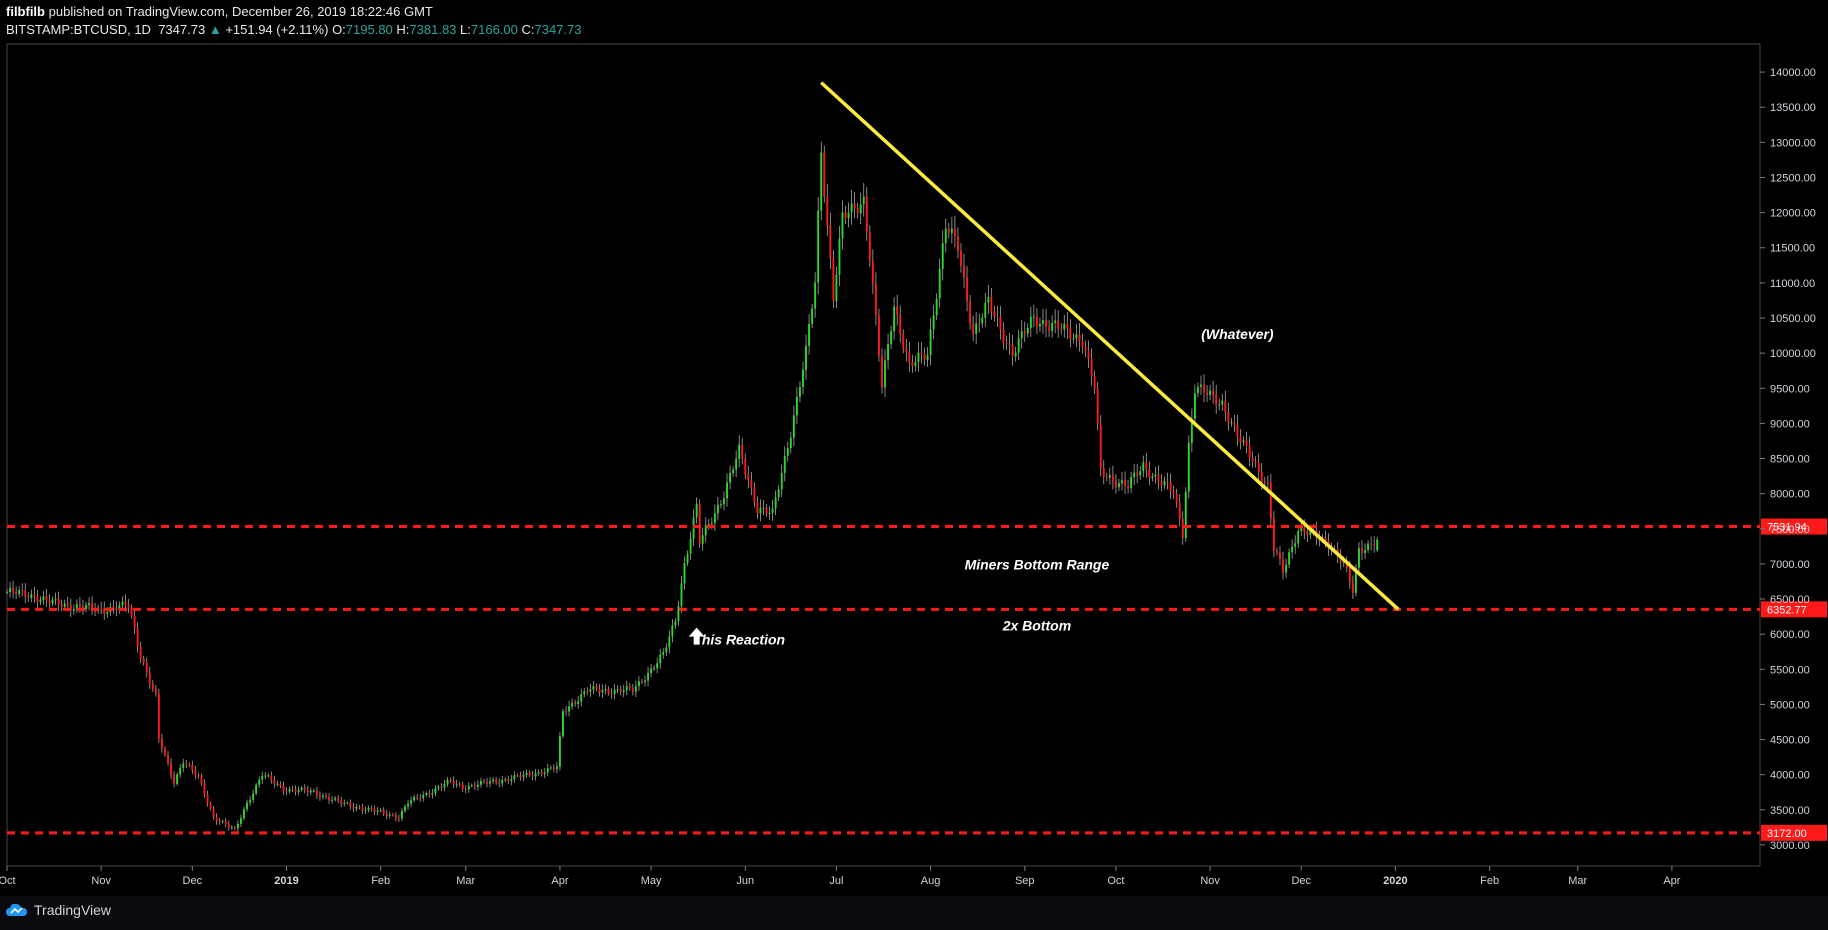  I want to click on annotation-text: 2x Bottom, so click(1036, 626).